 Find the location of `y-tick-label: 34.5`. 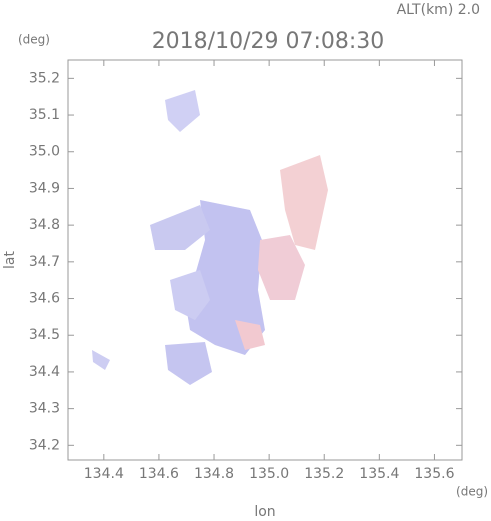

y-tick-label: 34.5 is located at coordinates (44, 335).